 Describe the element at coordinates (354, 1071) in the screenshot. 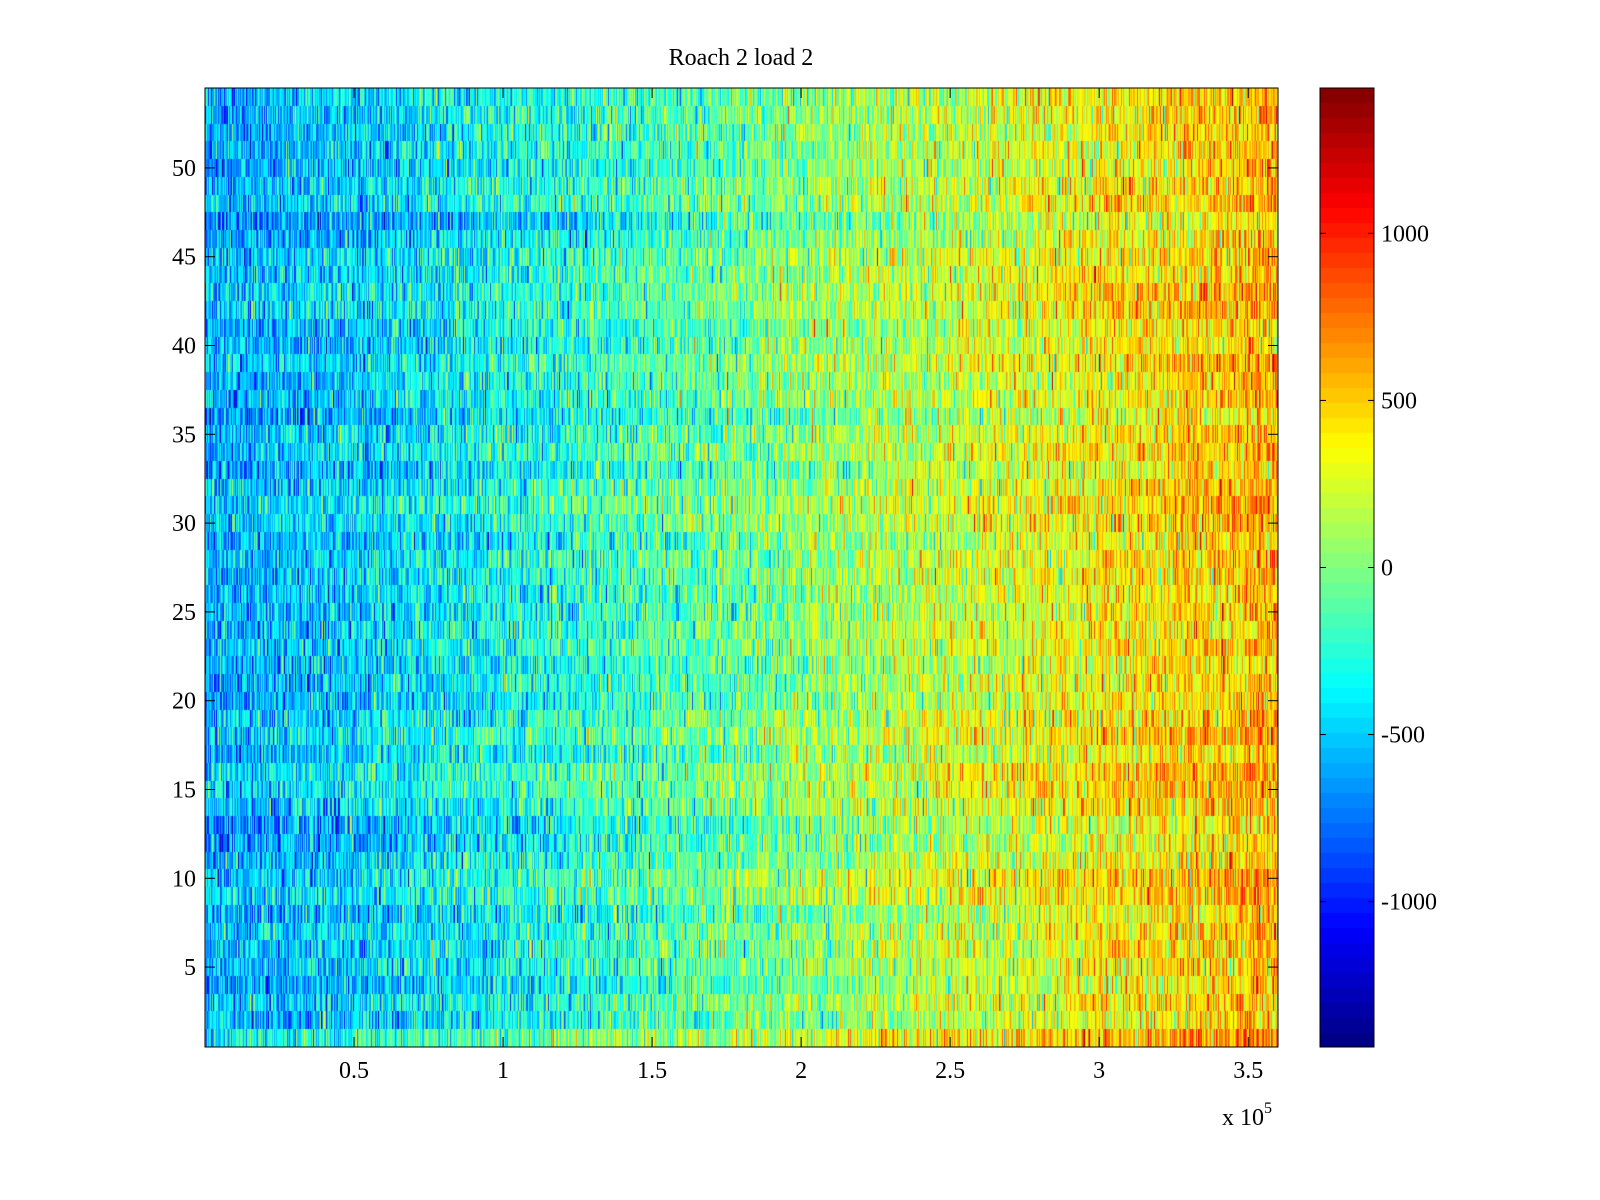

I see `x-tick-label: 0.5` at that location.